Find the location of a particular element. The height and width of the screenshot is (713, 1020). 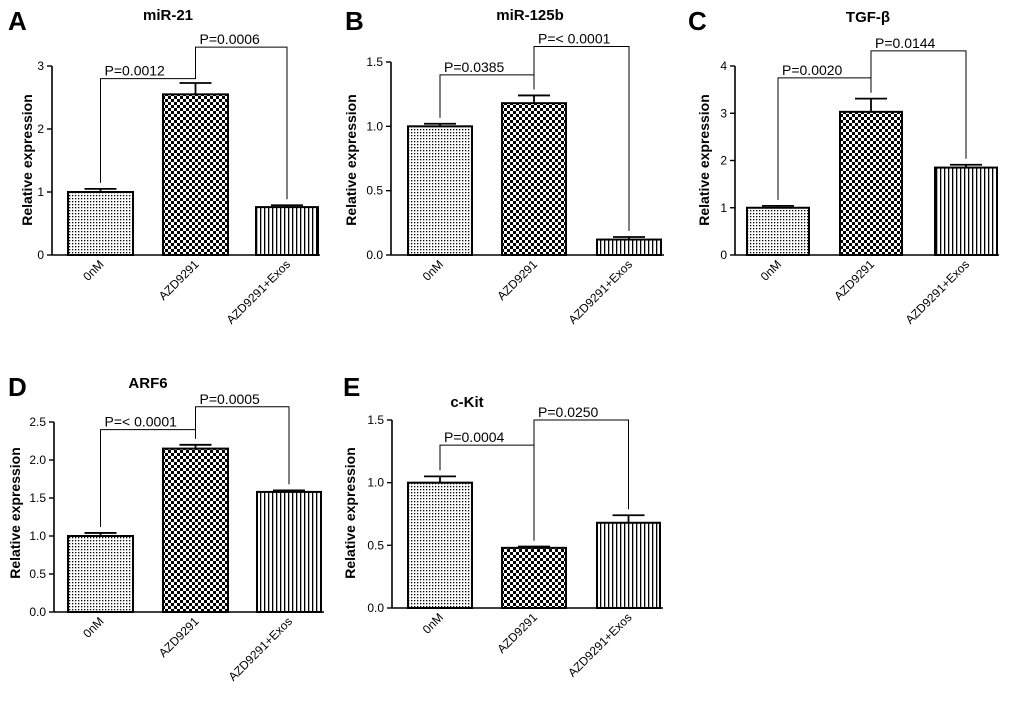

panel-e-ylabel: Relative expression is located at coordinates (350, 513).